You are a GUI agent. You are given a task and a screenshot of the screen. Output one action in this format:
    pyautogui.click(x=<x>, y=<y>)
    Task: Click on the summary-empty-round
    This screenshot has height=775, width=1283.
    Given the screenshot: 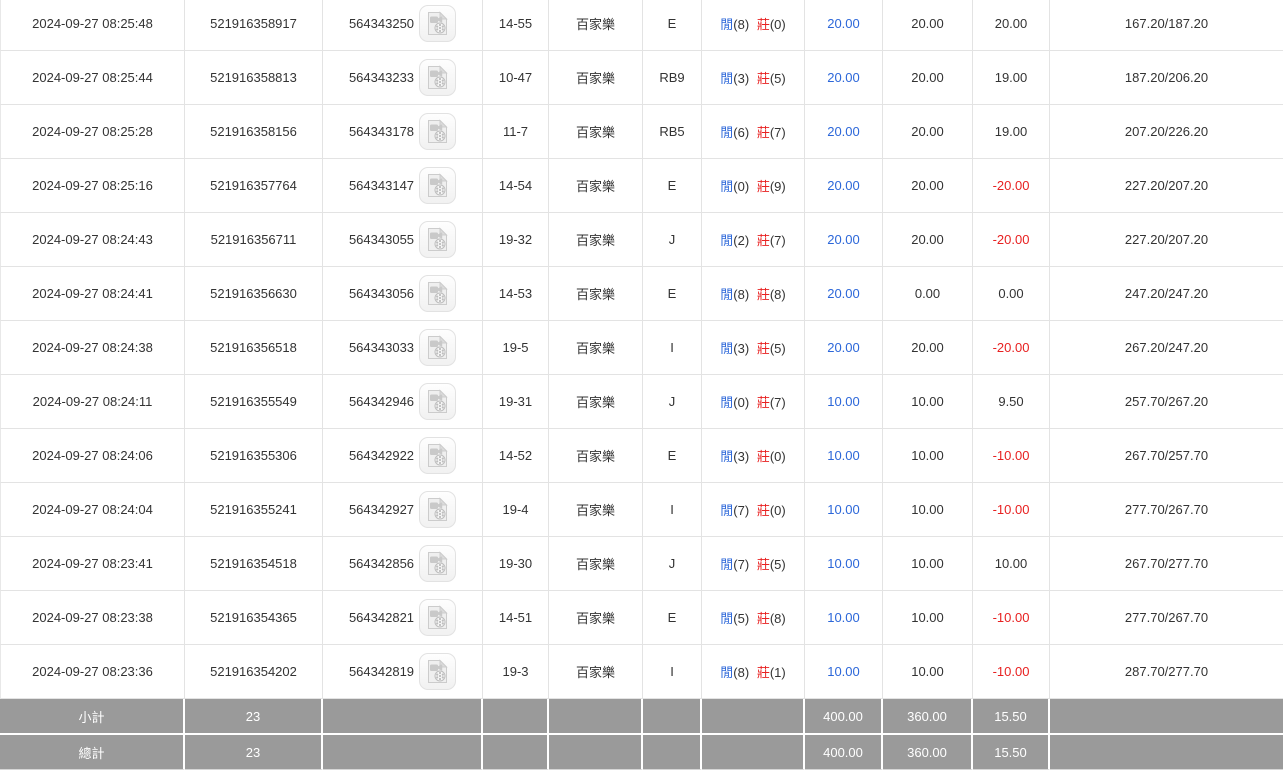 What is the action you would take?
    pyautogui.click(x=403, y=717)
    